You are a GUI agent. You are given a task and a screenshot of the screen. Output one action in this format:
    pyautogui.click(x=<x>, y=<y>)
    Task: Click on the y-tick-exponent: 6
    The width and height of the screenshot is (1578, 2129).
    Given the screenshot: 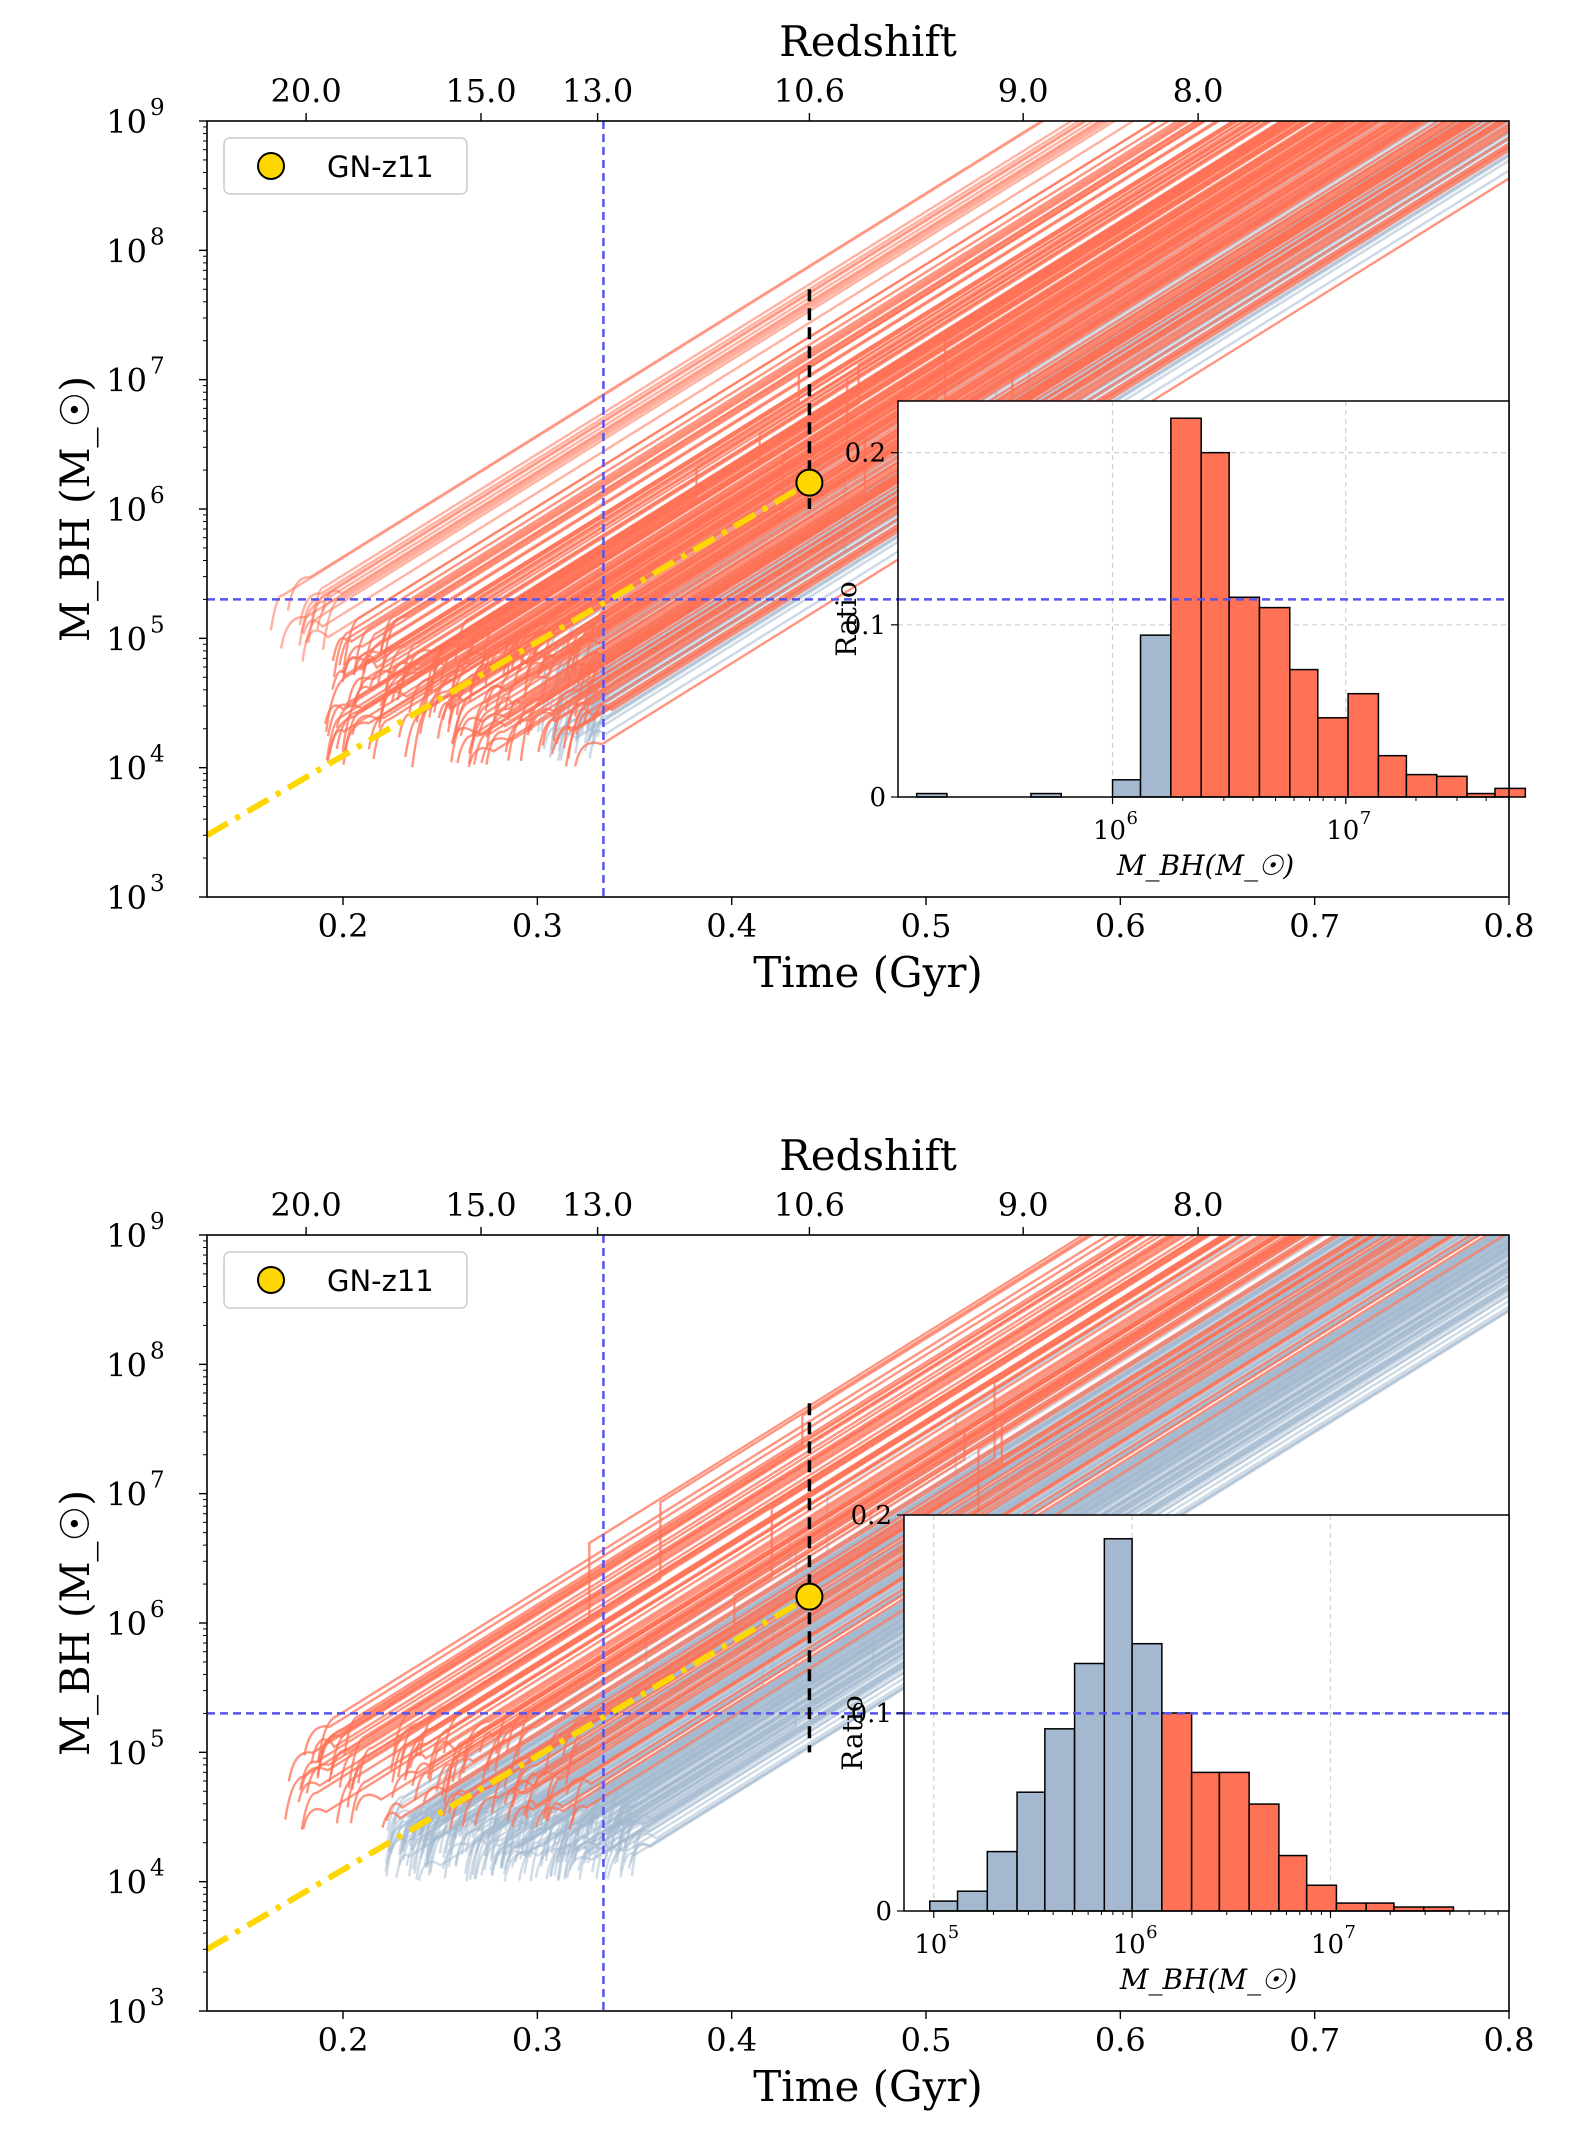 What is the action you would take?
    pyautogui.click(x=157, y=1610)
    